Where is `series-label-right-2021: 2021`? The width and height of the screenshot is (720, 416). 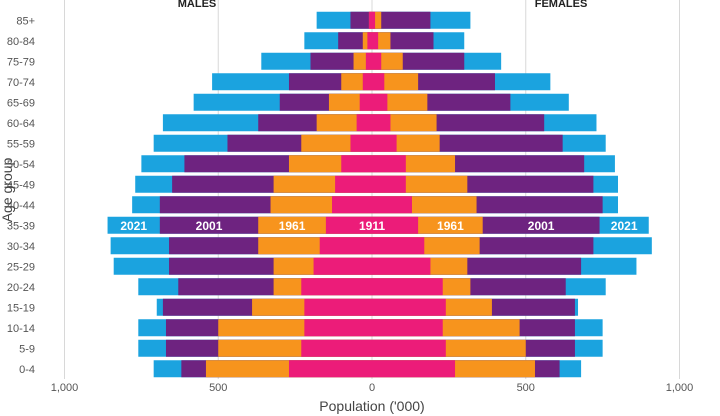
series-label-right-2021: 2021 is located at coordinates (624, 226).